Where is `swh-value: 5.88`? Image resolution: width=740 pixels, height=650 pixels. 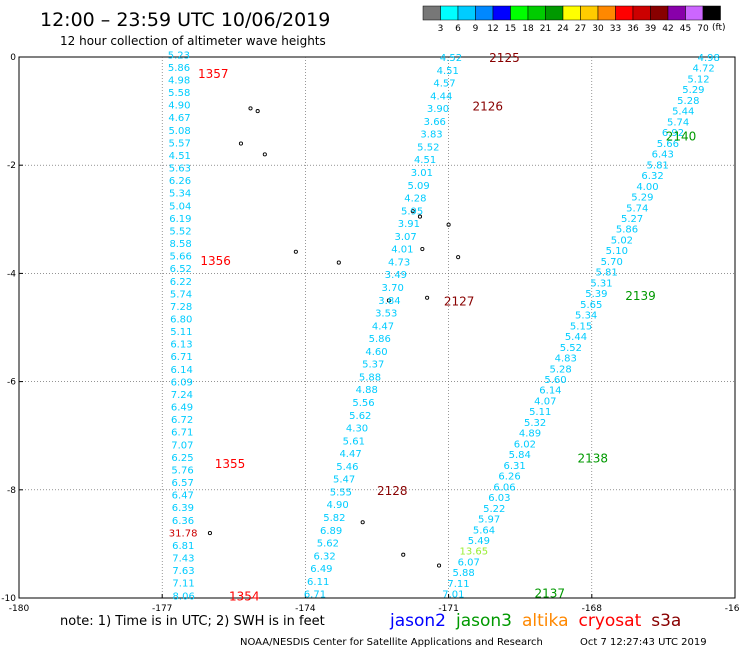 swh-value: 5.88 is located at coordinates (370, 377).